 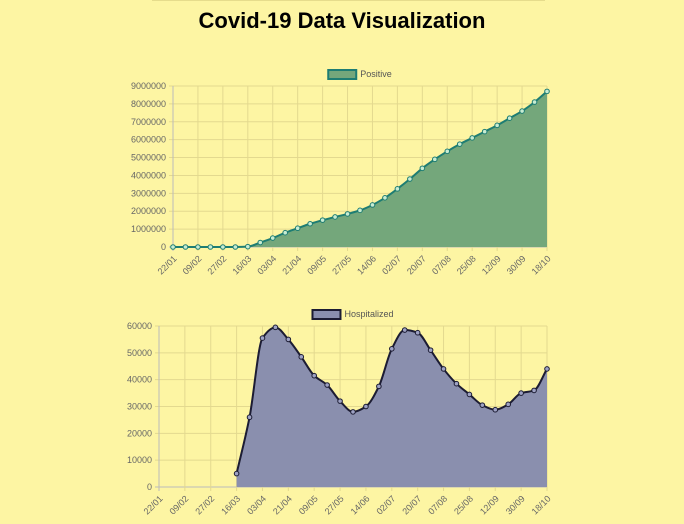 What do you see at coordinates (316, 265) in the screenshot?
I see `x-tick-label: 09/05` at bounding box center [316, 265].